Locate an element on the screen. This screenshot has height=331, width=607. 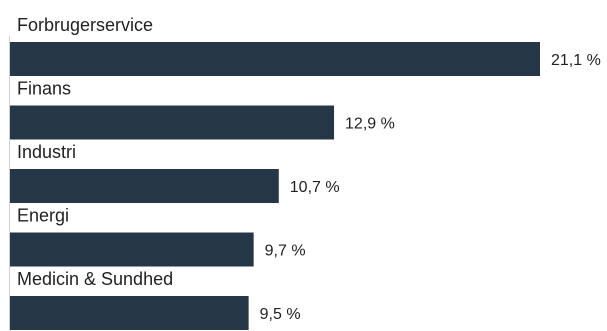
category-label: Medicin & Sundhed is located at coordinates (95, 279).